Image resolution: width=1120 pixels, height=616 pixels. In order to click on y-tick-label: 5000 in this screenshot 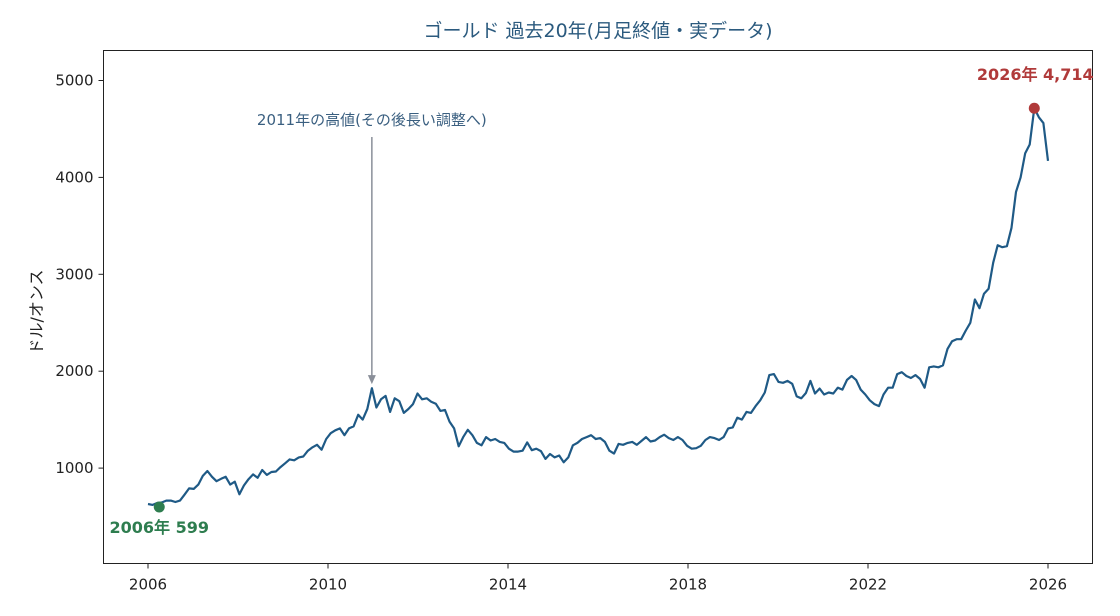, I will do `click(74, 81)`.